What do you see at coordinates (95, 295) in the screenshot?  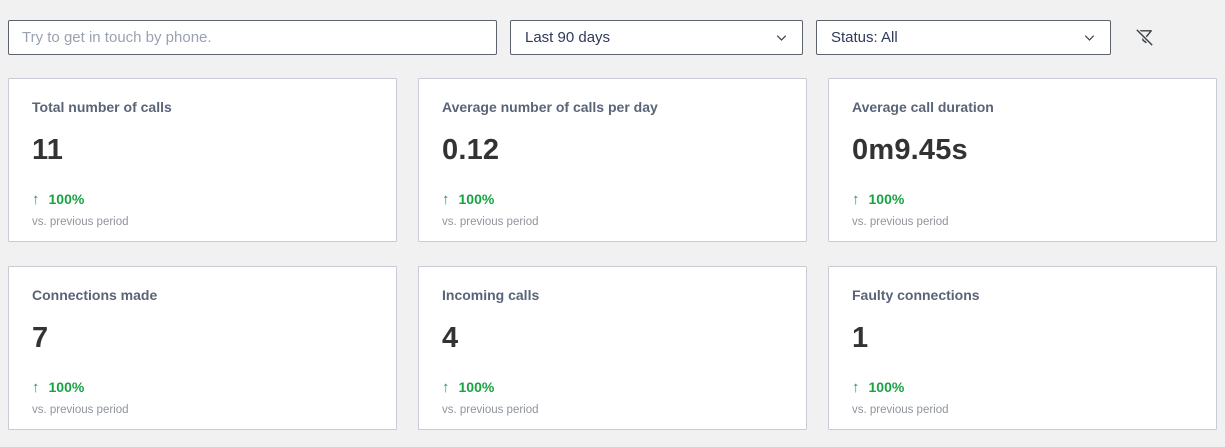 I see `card-title: Connections made` at bounding box center [95, 295].